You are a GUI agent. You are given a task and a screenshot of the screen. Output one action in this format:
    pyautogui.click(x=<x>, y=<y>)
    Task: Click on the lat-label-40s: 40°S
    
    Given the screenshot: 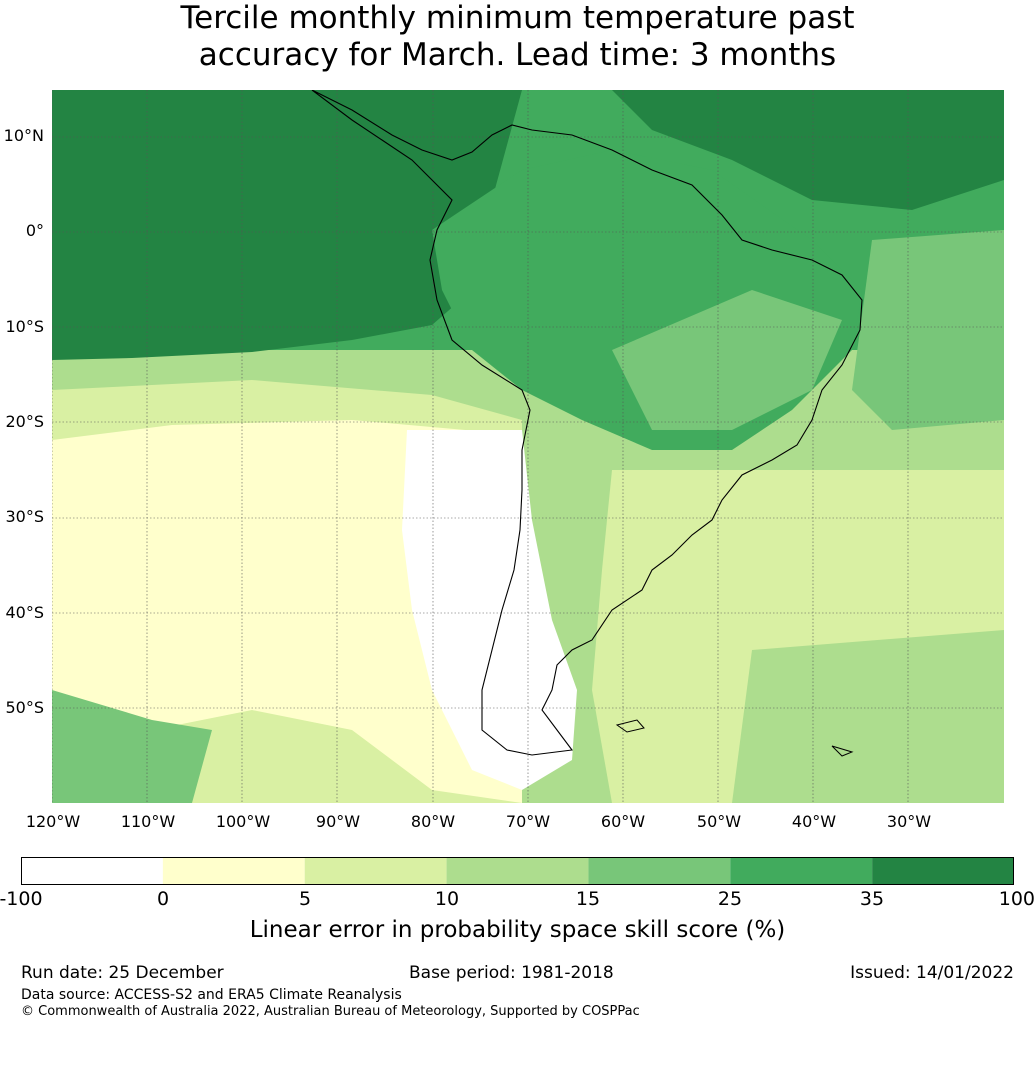 What is the action you would take?
    pyautogui.click(x=24, y=612)
    